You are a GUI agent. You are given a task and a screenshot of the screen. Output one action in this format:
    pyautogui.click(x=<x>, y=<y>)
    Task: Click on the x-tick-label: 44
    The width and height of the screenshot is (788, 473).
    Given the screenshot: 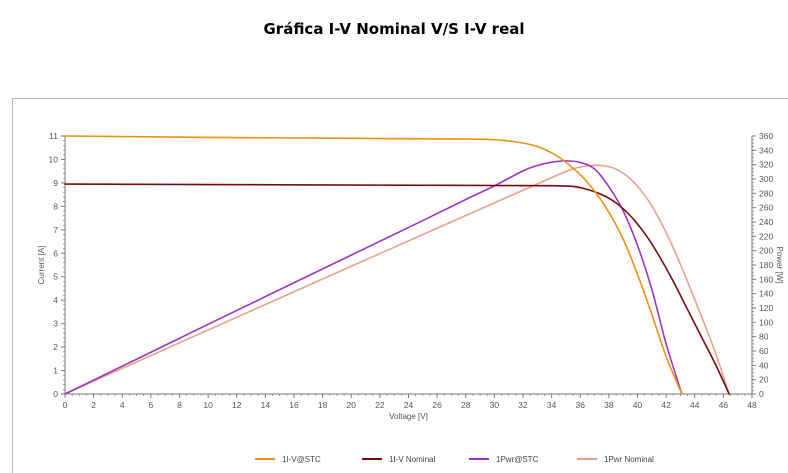 What is the action you would take?
    pyautogui.click(x=695, y=405)
    